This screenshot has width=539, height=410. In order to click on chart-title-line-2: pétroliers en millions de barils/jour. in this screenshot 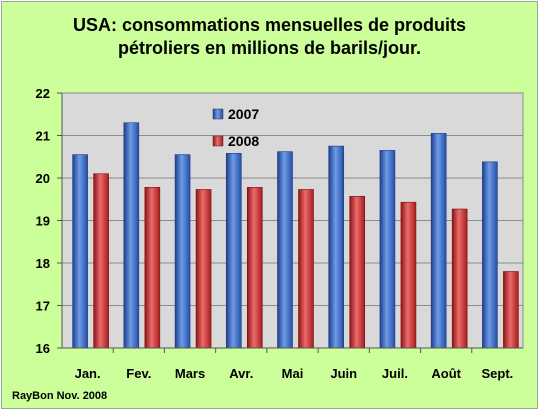, I will do `click(269, 48)`.